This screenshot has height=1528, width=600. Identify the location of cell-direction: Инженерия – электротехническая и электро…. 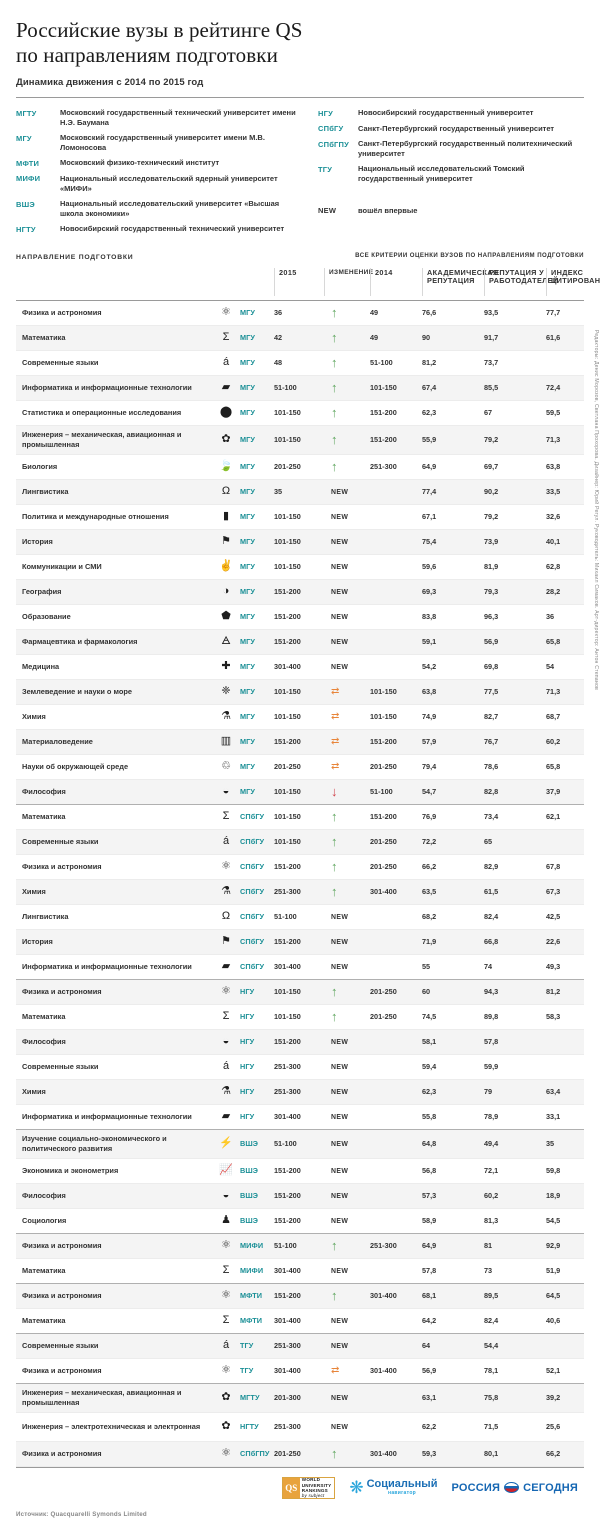
(111, 1427).